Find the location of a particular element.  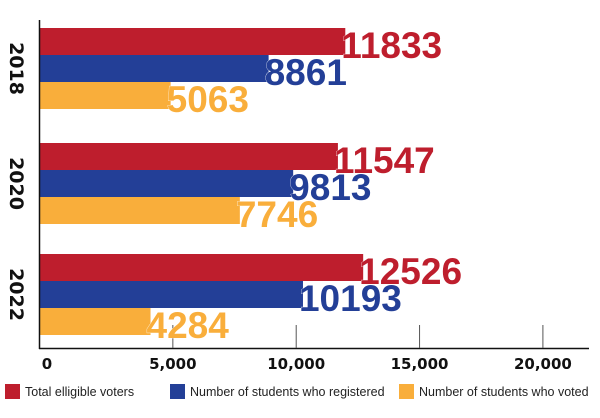

category-label: 2018 is located at coordinates (16, 68).